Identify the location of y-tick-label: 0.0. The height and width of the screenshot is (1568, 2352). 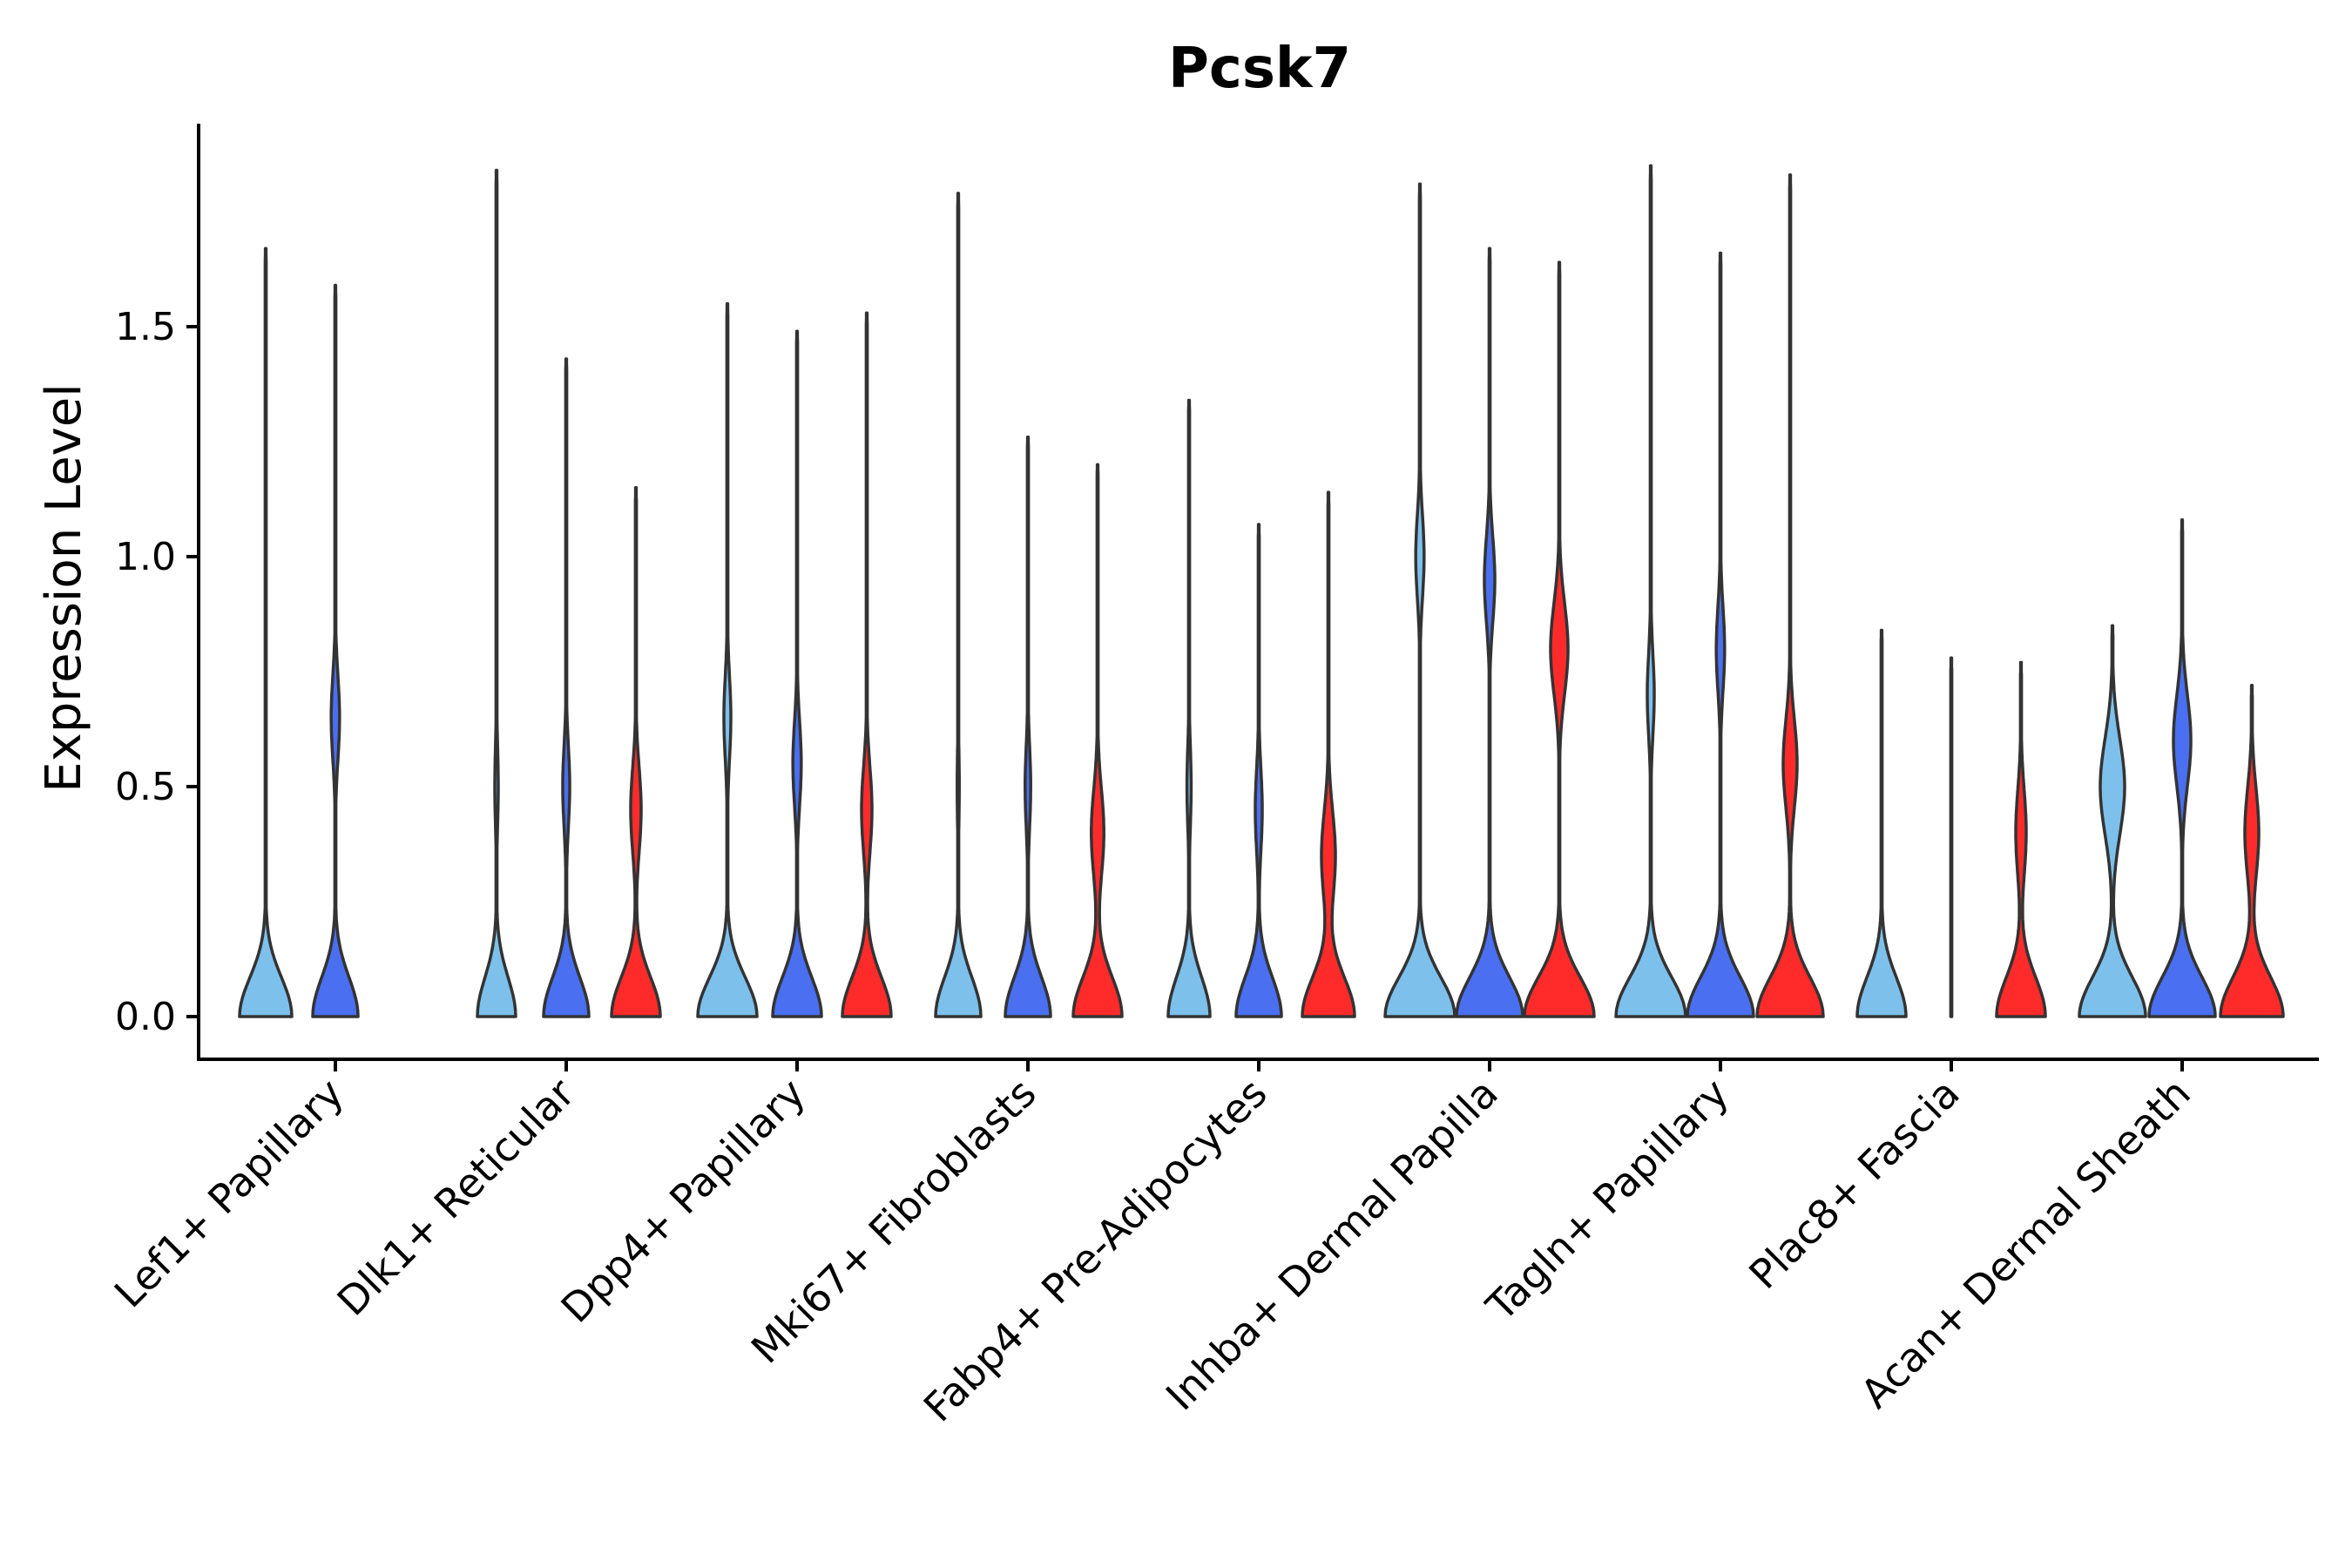
(145, 1017).